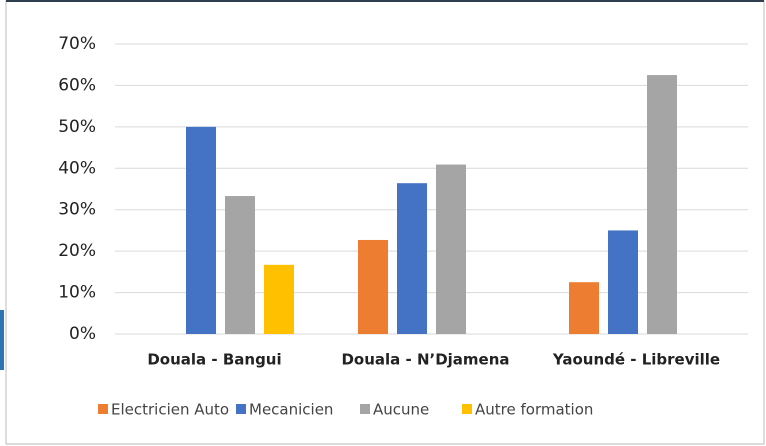 The height and width of the screenshot is (446, 766). Describe the element at coordinates (77, 44) in the screenshot. I see `y-tick-label: 70%` at that location.